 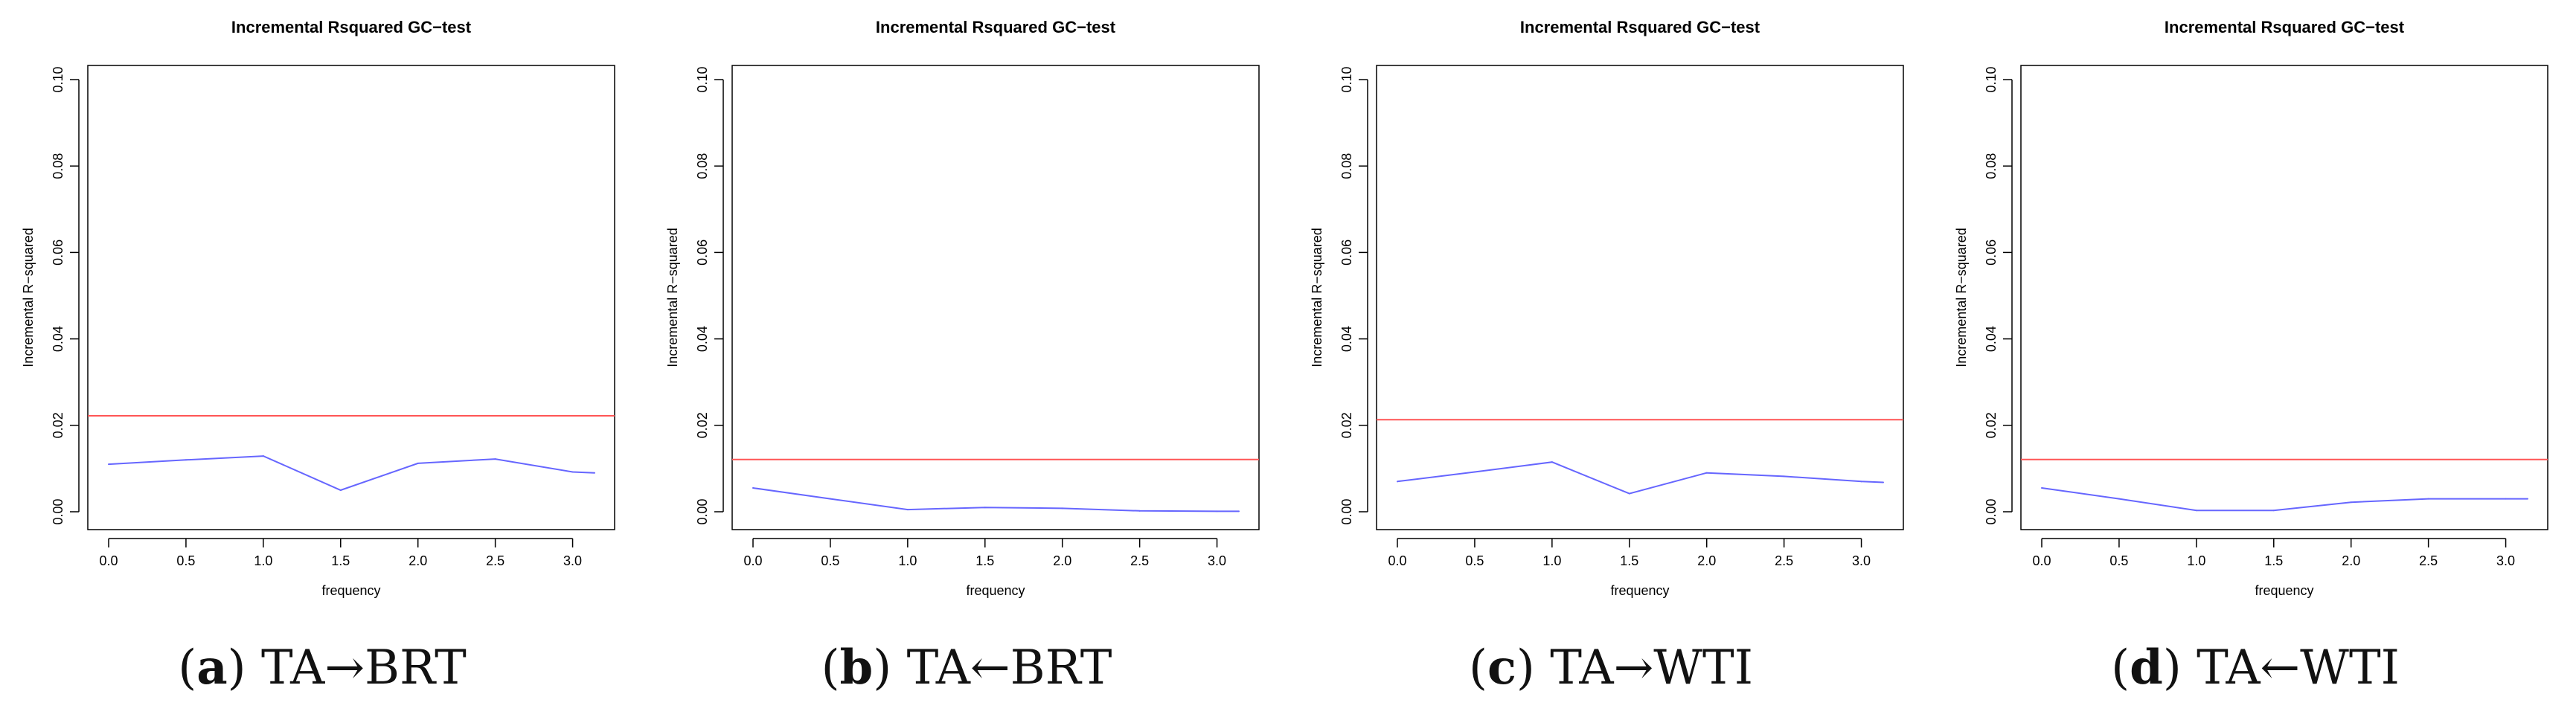 What do you see at coordinates (363, 667) in the screenshot?
I see `caption-text: TA→BRT` at bounding box center [363, 667].